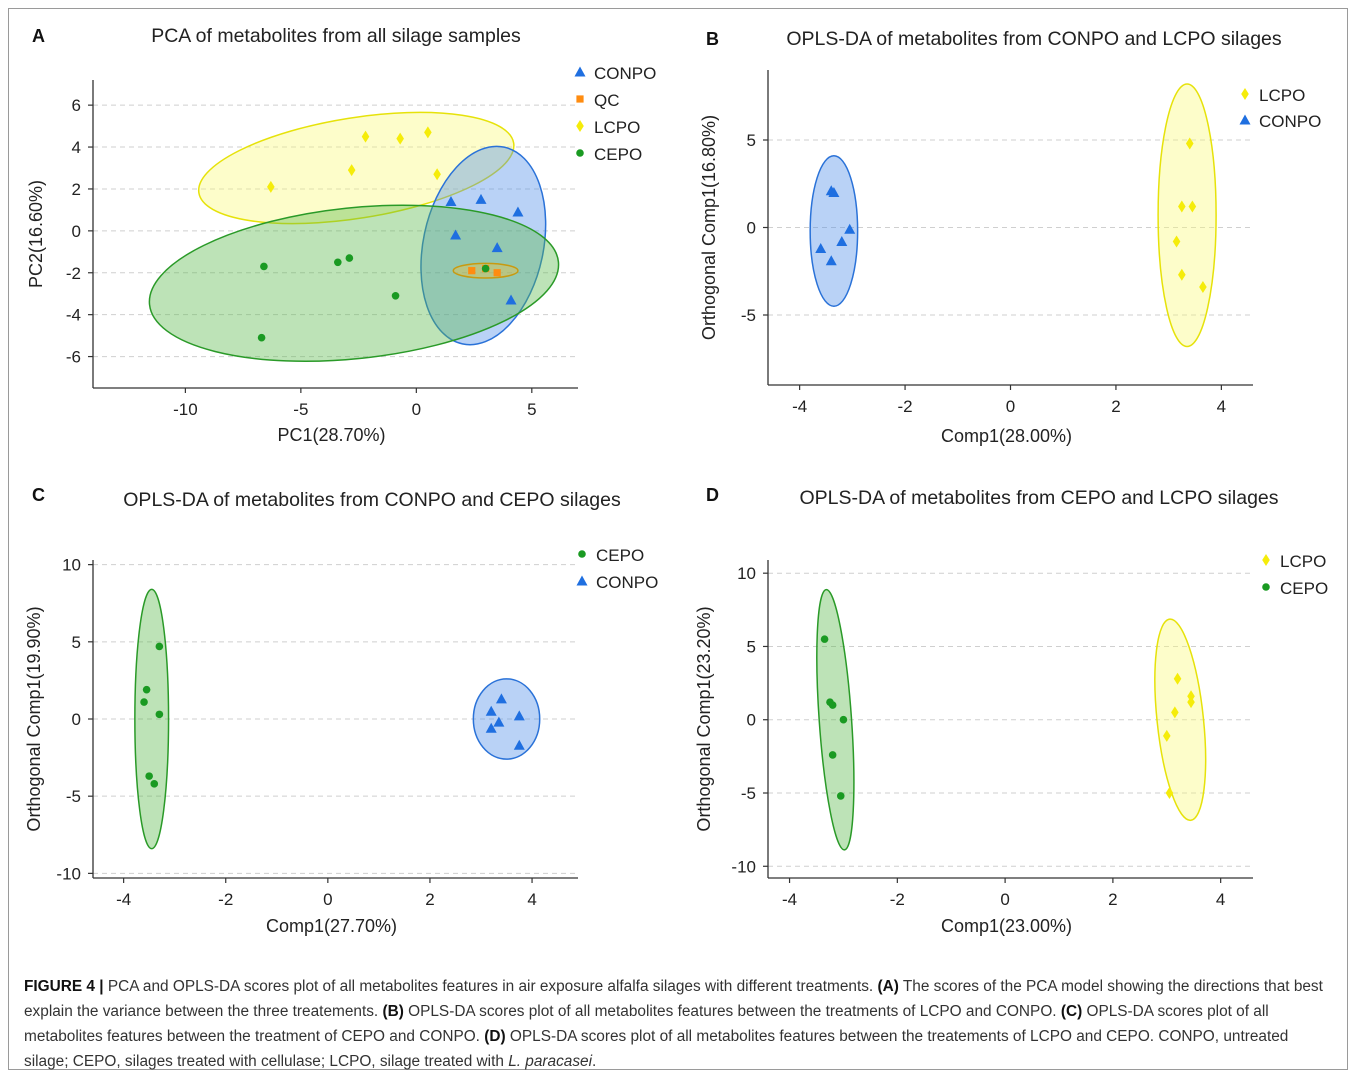  Describe the element at coordinates (64, 986) in the screenshot. I see `caption-label: FIGURE 4 |` at that location.